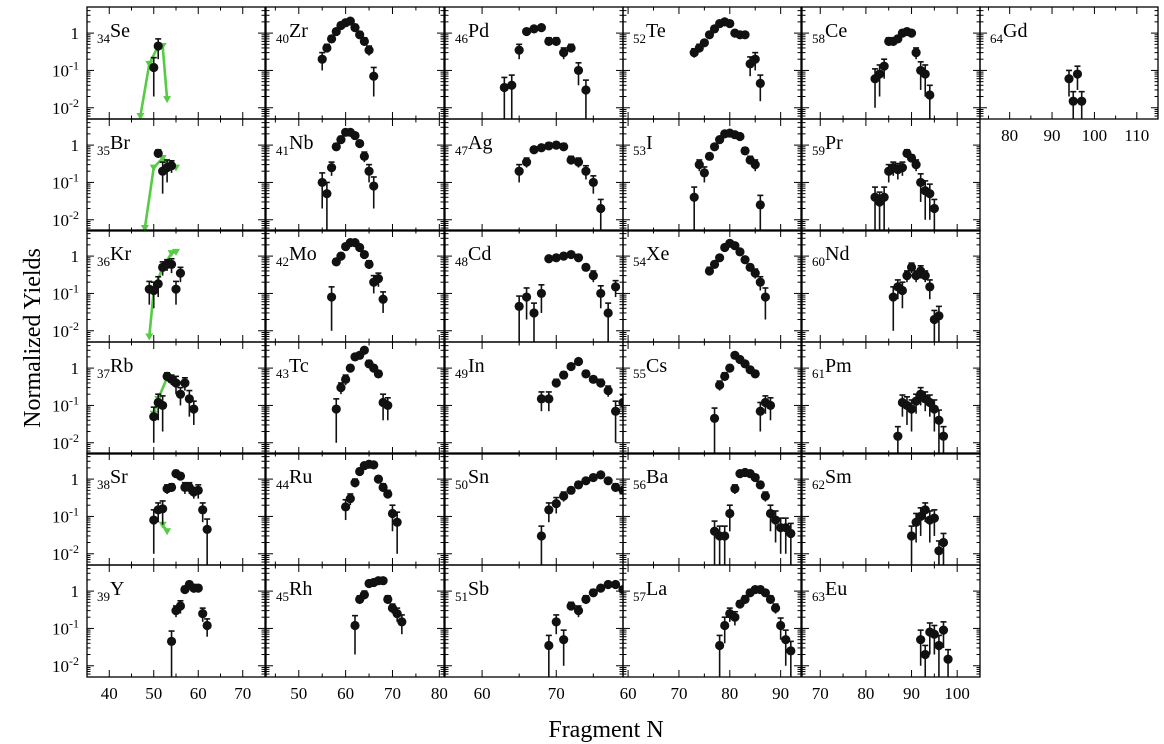 The image size is (1164, 744). I want to click on element-label: 37Rb, so click(115, 368).